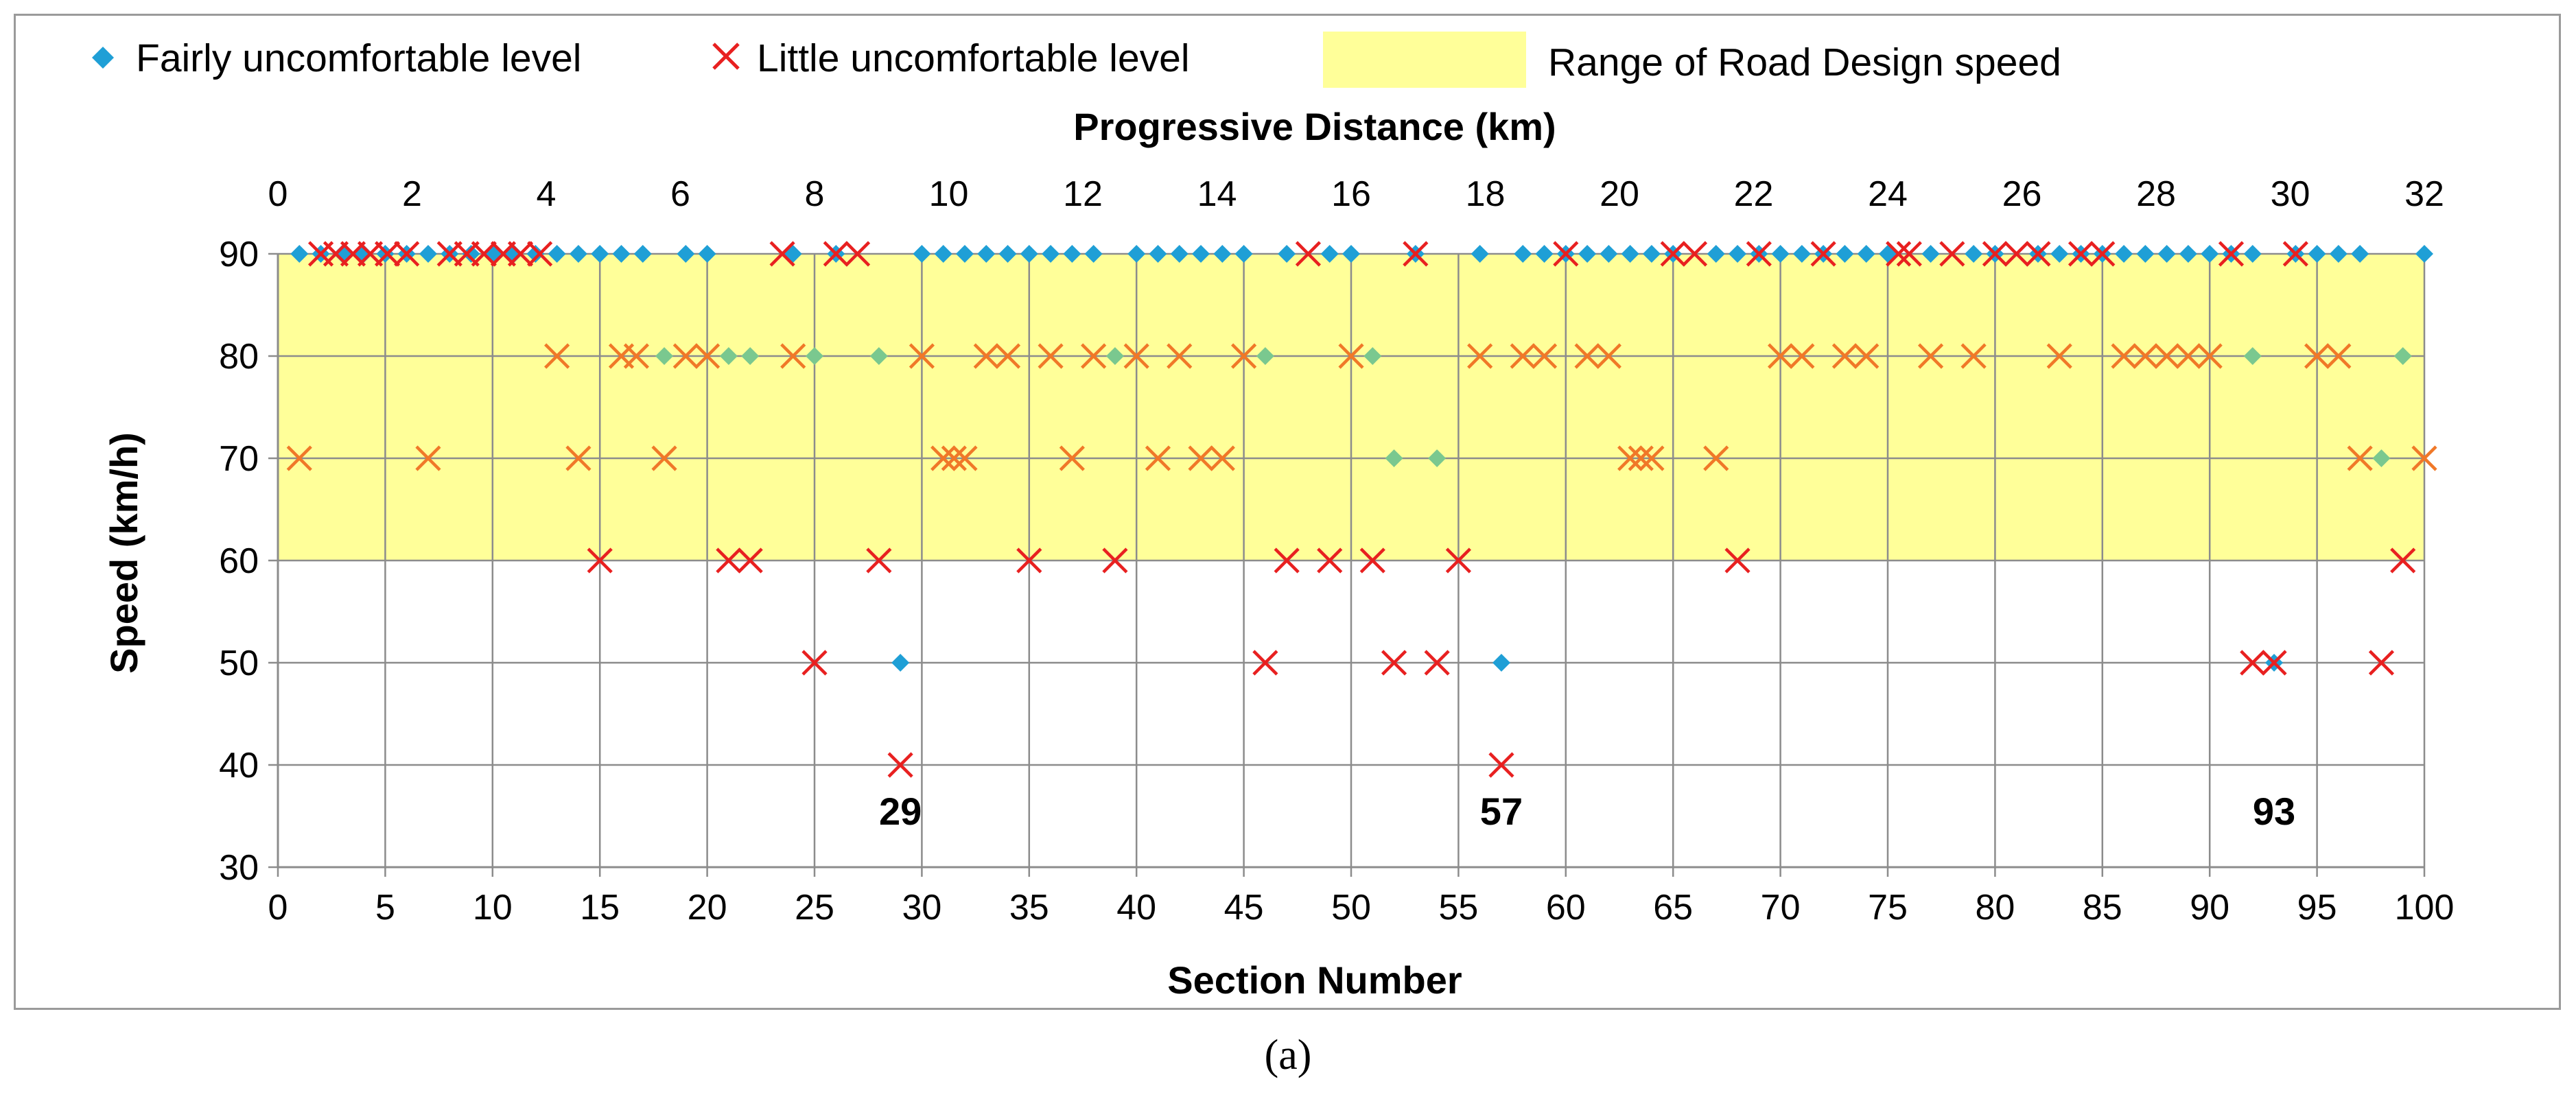 The image size is (2576, 1097). What do you see at coordinates (2022, 194) in the screenshot?
I see `x2-tick-label: 26` at bounding box center [2022, 194].